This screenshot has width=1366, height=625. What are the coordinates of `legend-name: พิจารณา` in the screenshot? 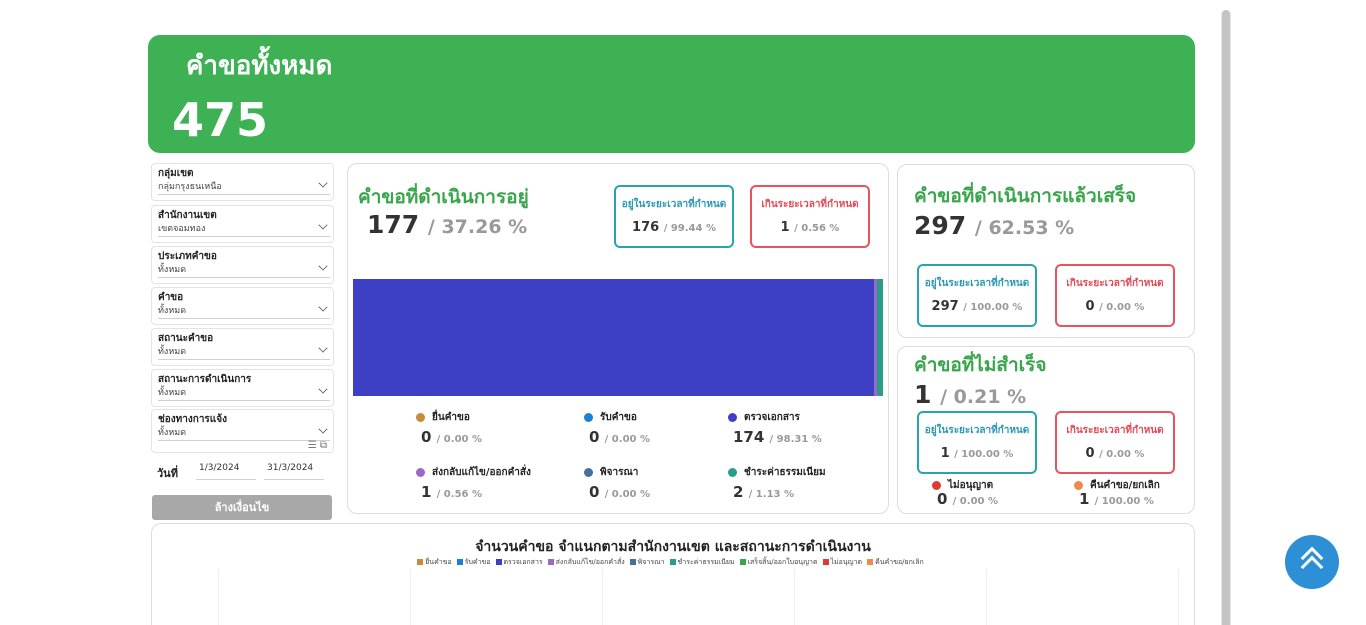 It's located at (619, 472).